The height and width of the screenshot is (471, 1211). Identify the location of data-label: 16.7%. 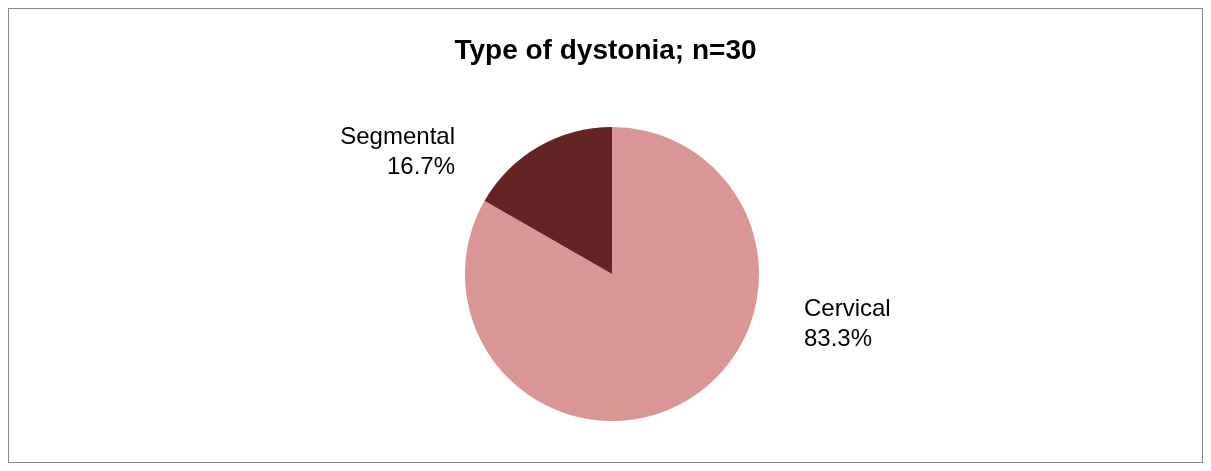
(420, 166).